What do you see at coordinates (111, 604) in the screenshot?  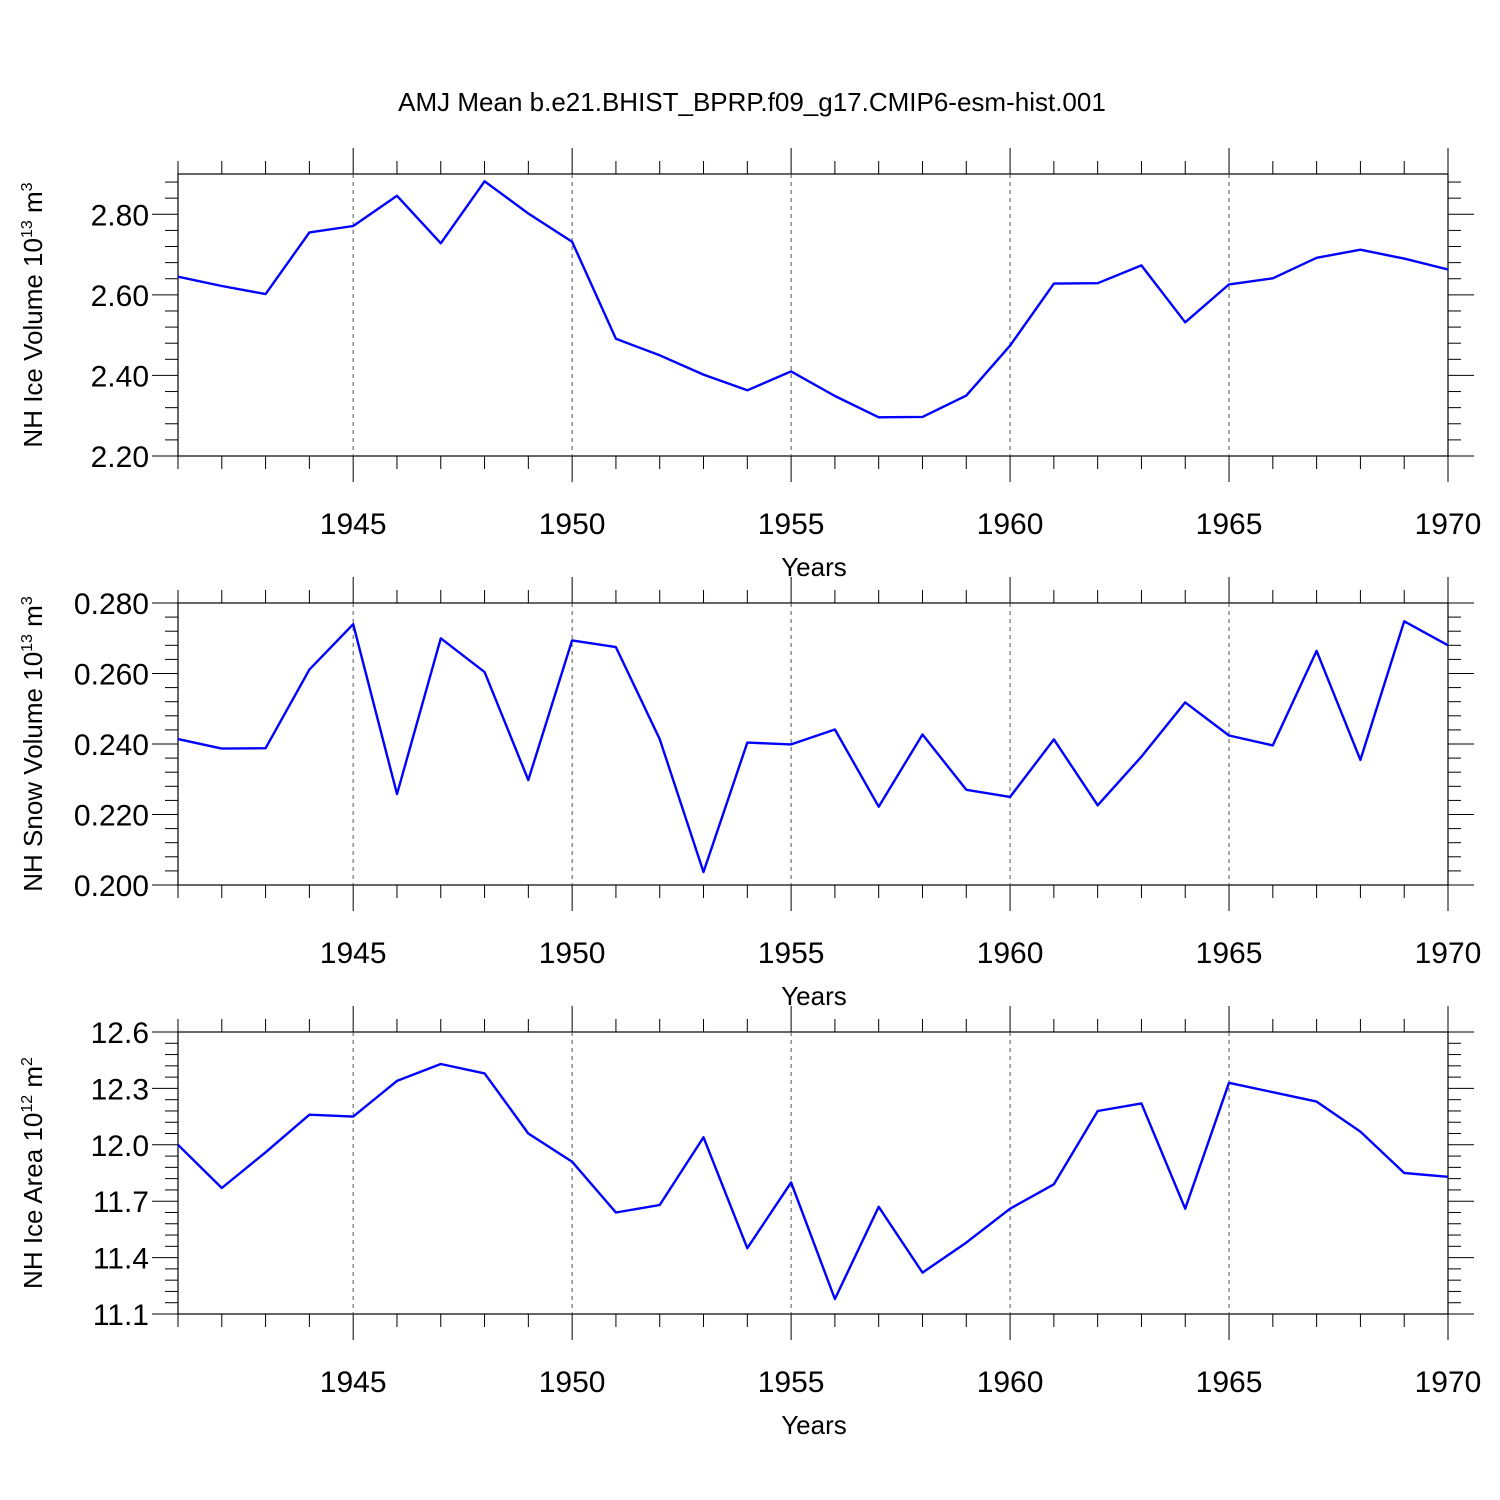 I see `y-tick-label: 0.280` at bounding box center [111, 604].